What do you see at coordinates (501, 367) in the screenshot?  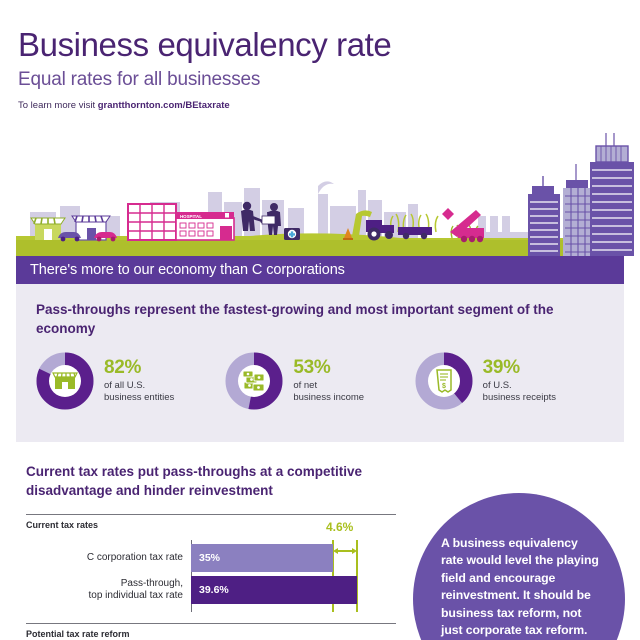 I see `stat-percent-39: 39%` at bounding box center [501, 367].